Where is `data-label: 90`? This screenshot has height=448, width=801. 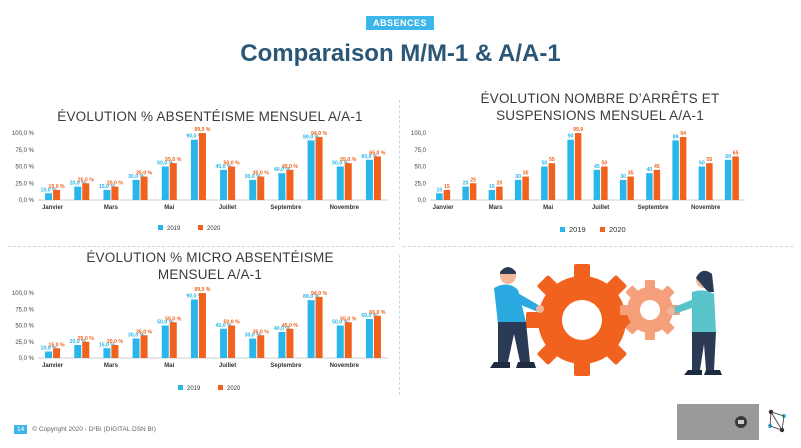
data-label: 90 is located at coordinates (571, 137).